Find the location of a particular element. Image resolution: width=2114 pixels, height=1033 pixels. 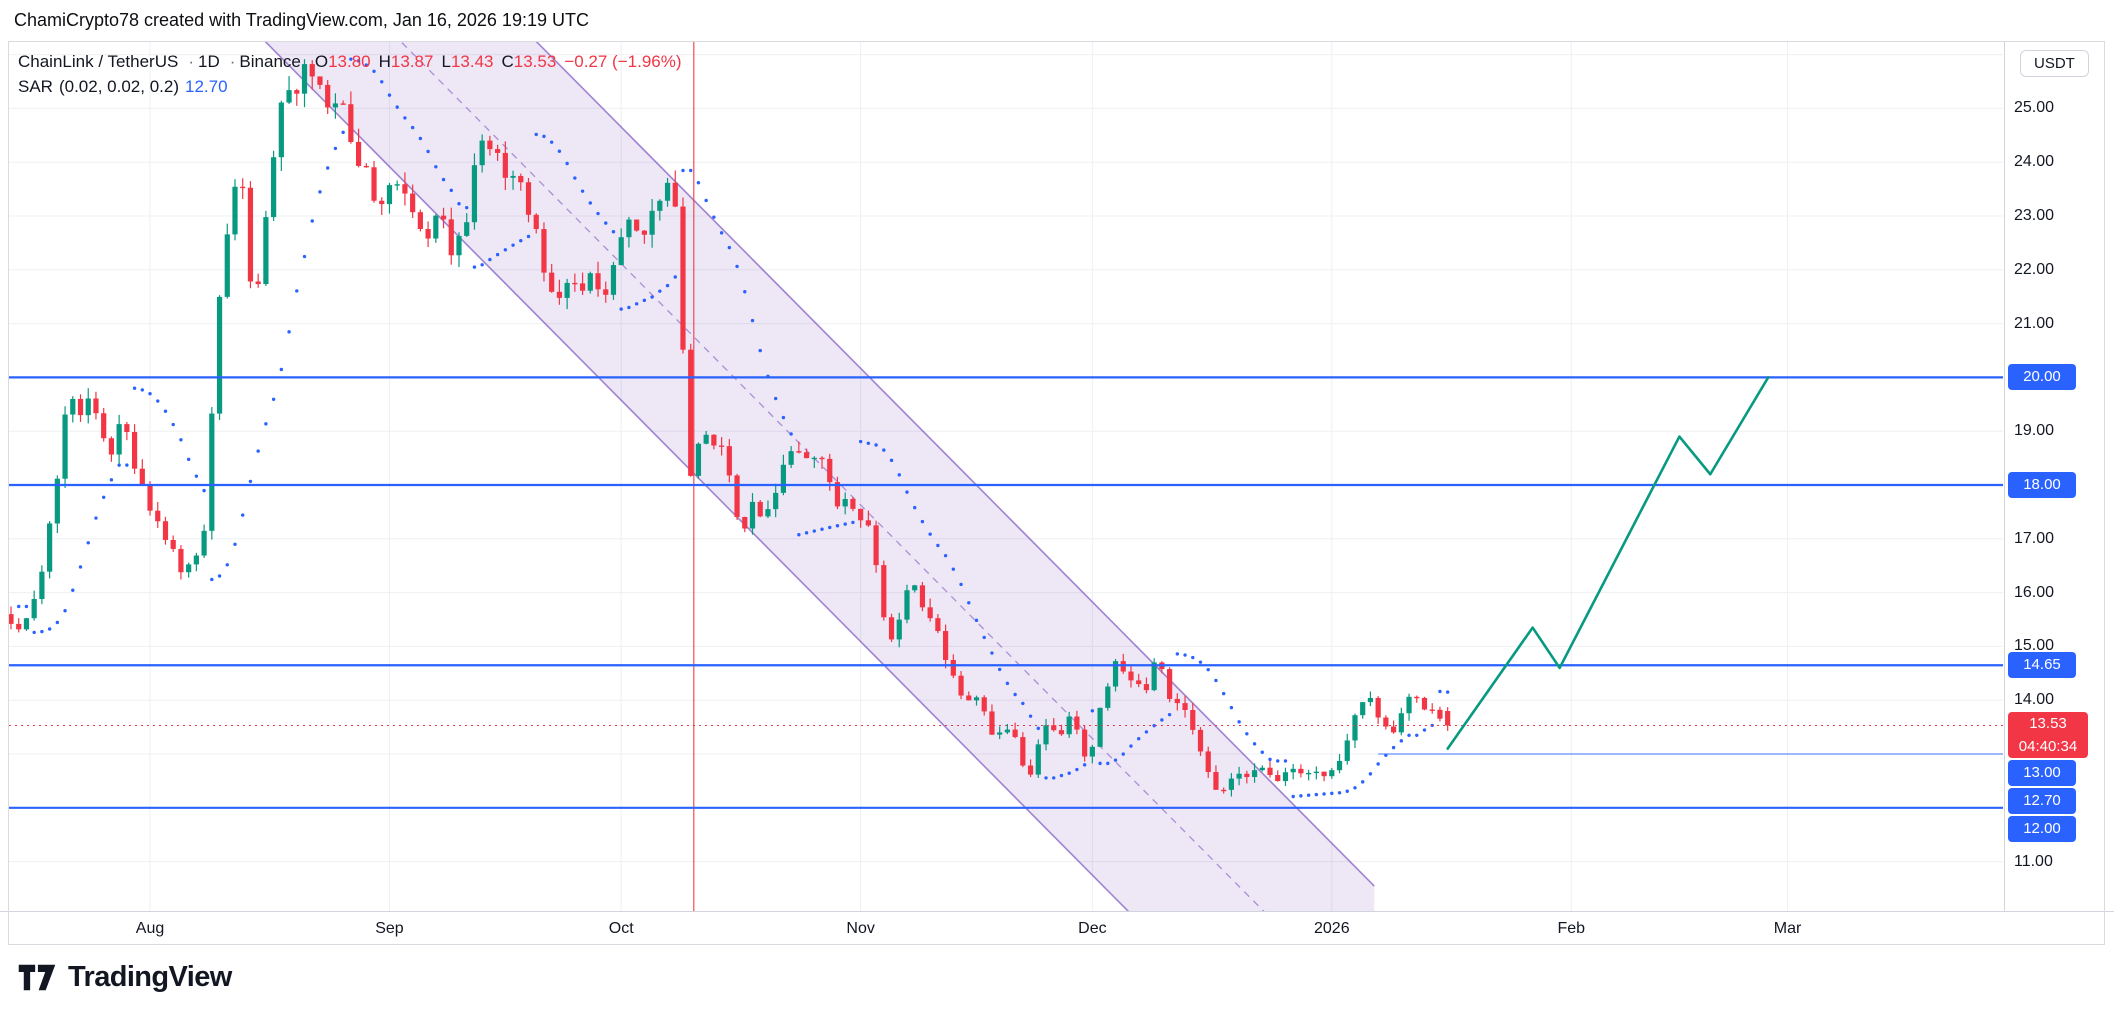

price-tick: 22.00 is located at coordinates (2034, 269).